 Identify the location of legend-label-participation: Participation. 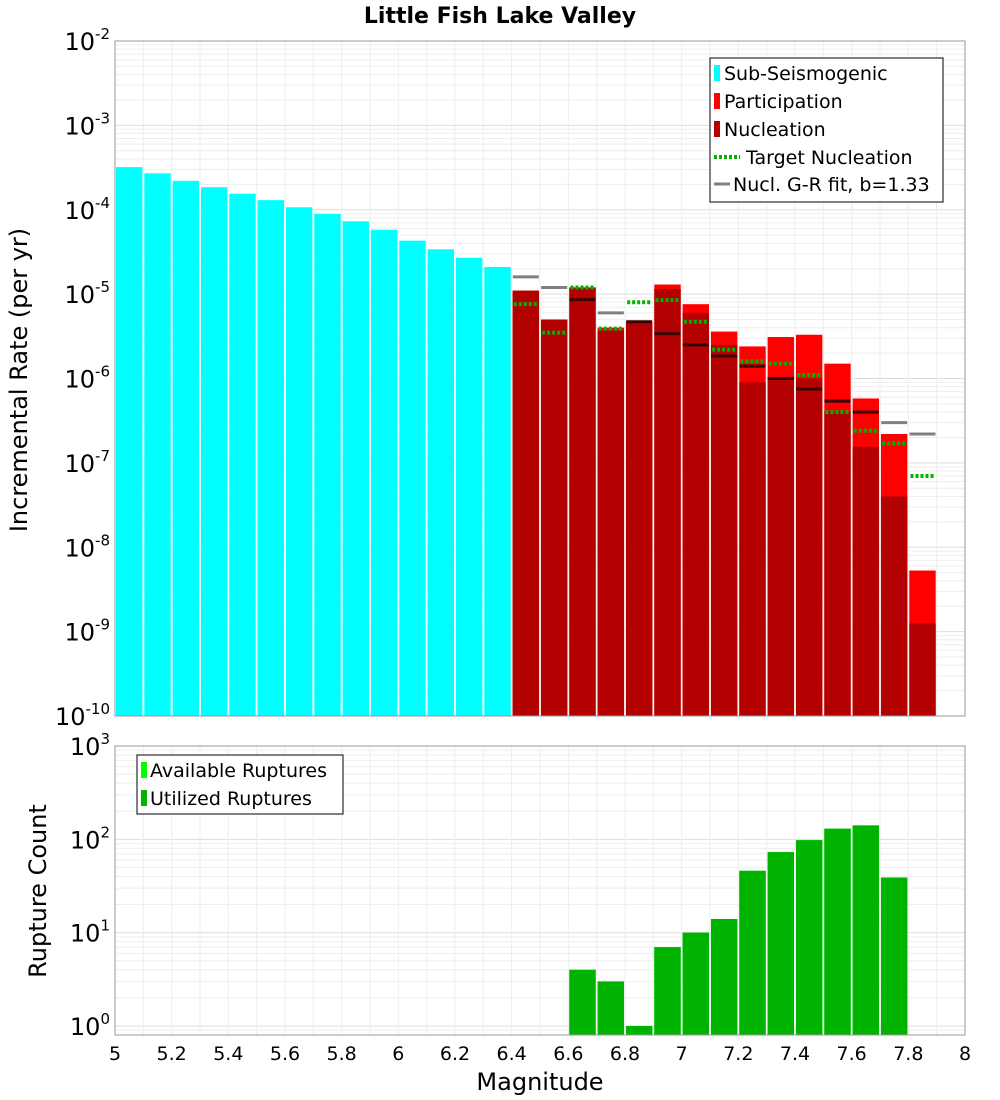
(783, 102).